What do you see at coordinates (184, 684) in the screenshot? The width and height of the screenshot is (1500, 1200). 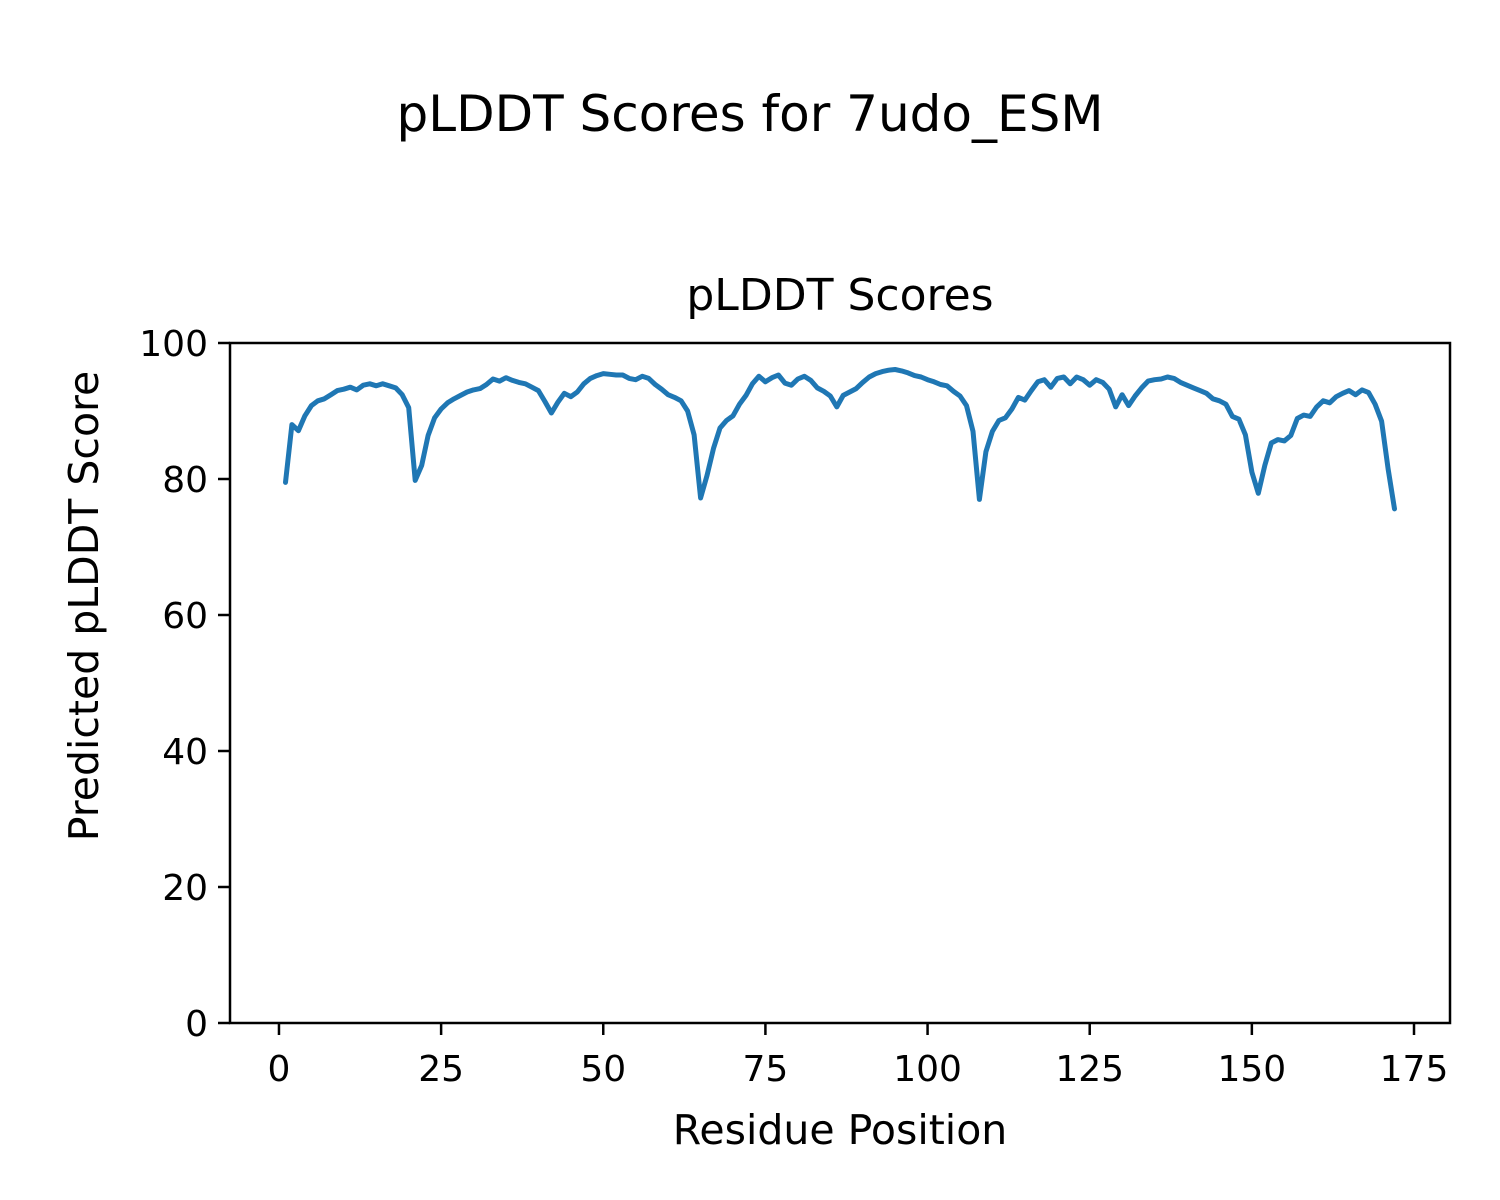 I see `y-axis-ticks: 0 20 40 60 80 100` at bounding box center [184, 684].